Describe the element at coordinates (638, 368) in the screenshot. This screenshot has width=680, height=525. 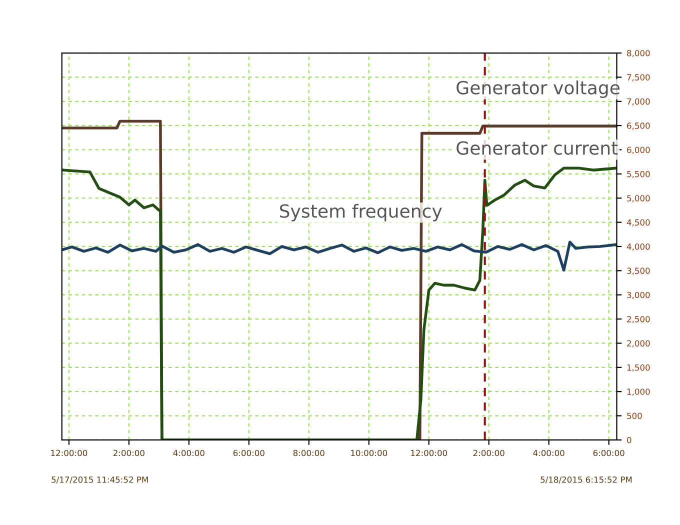
I see `y-tick-label: 1,500` at that location.